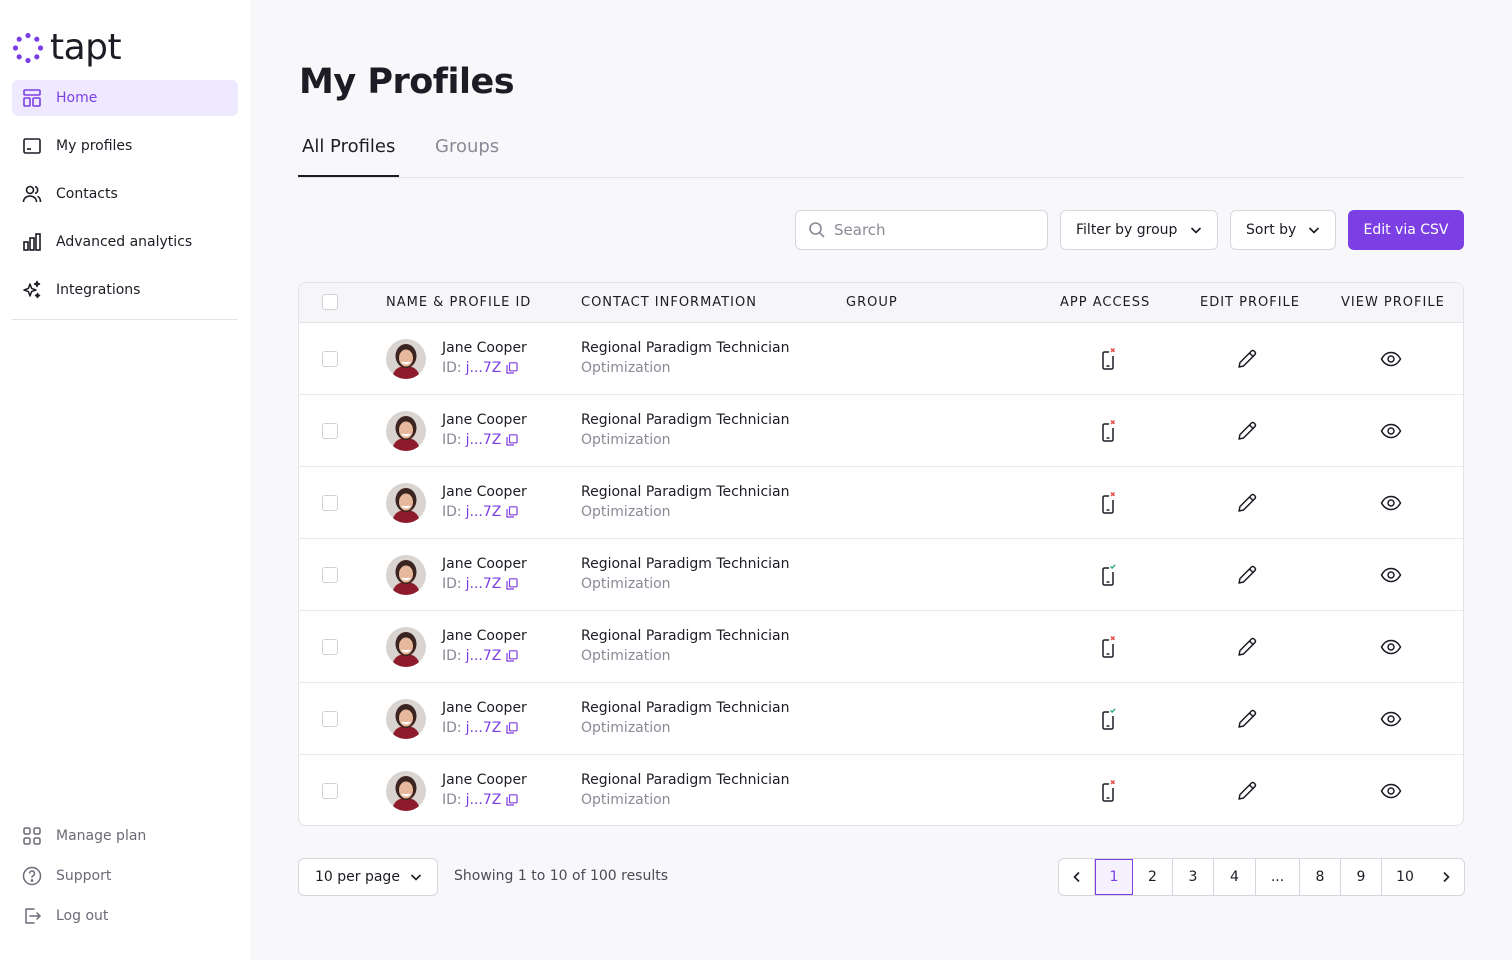 The height and width of the screenshot is (960, 1512). I want to click on page-button: 10, so click(1405, 877).